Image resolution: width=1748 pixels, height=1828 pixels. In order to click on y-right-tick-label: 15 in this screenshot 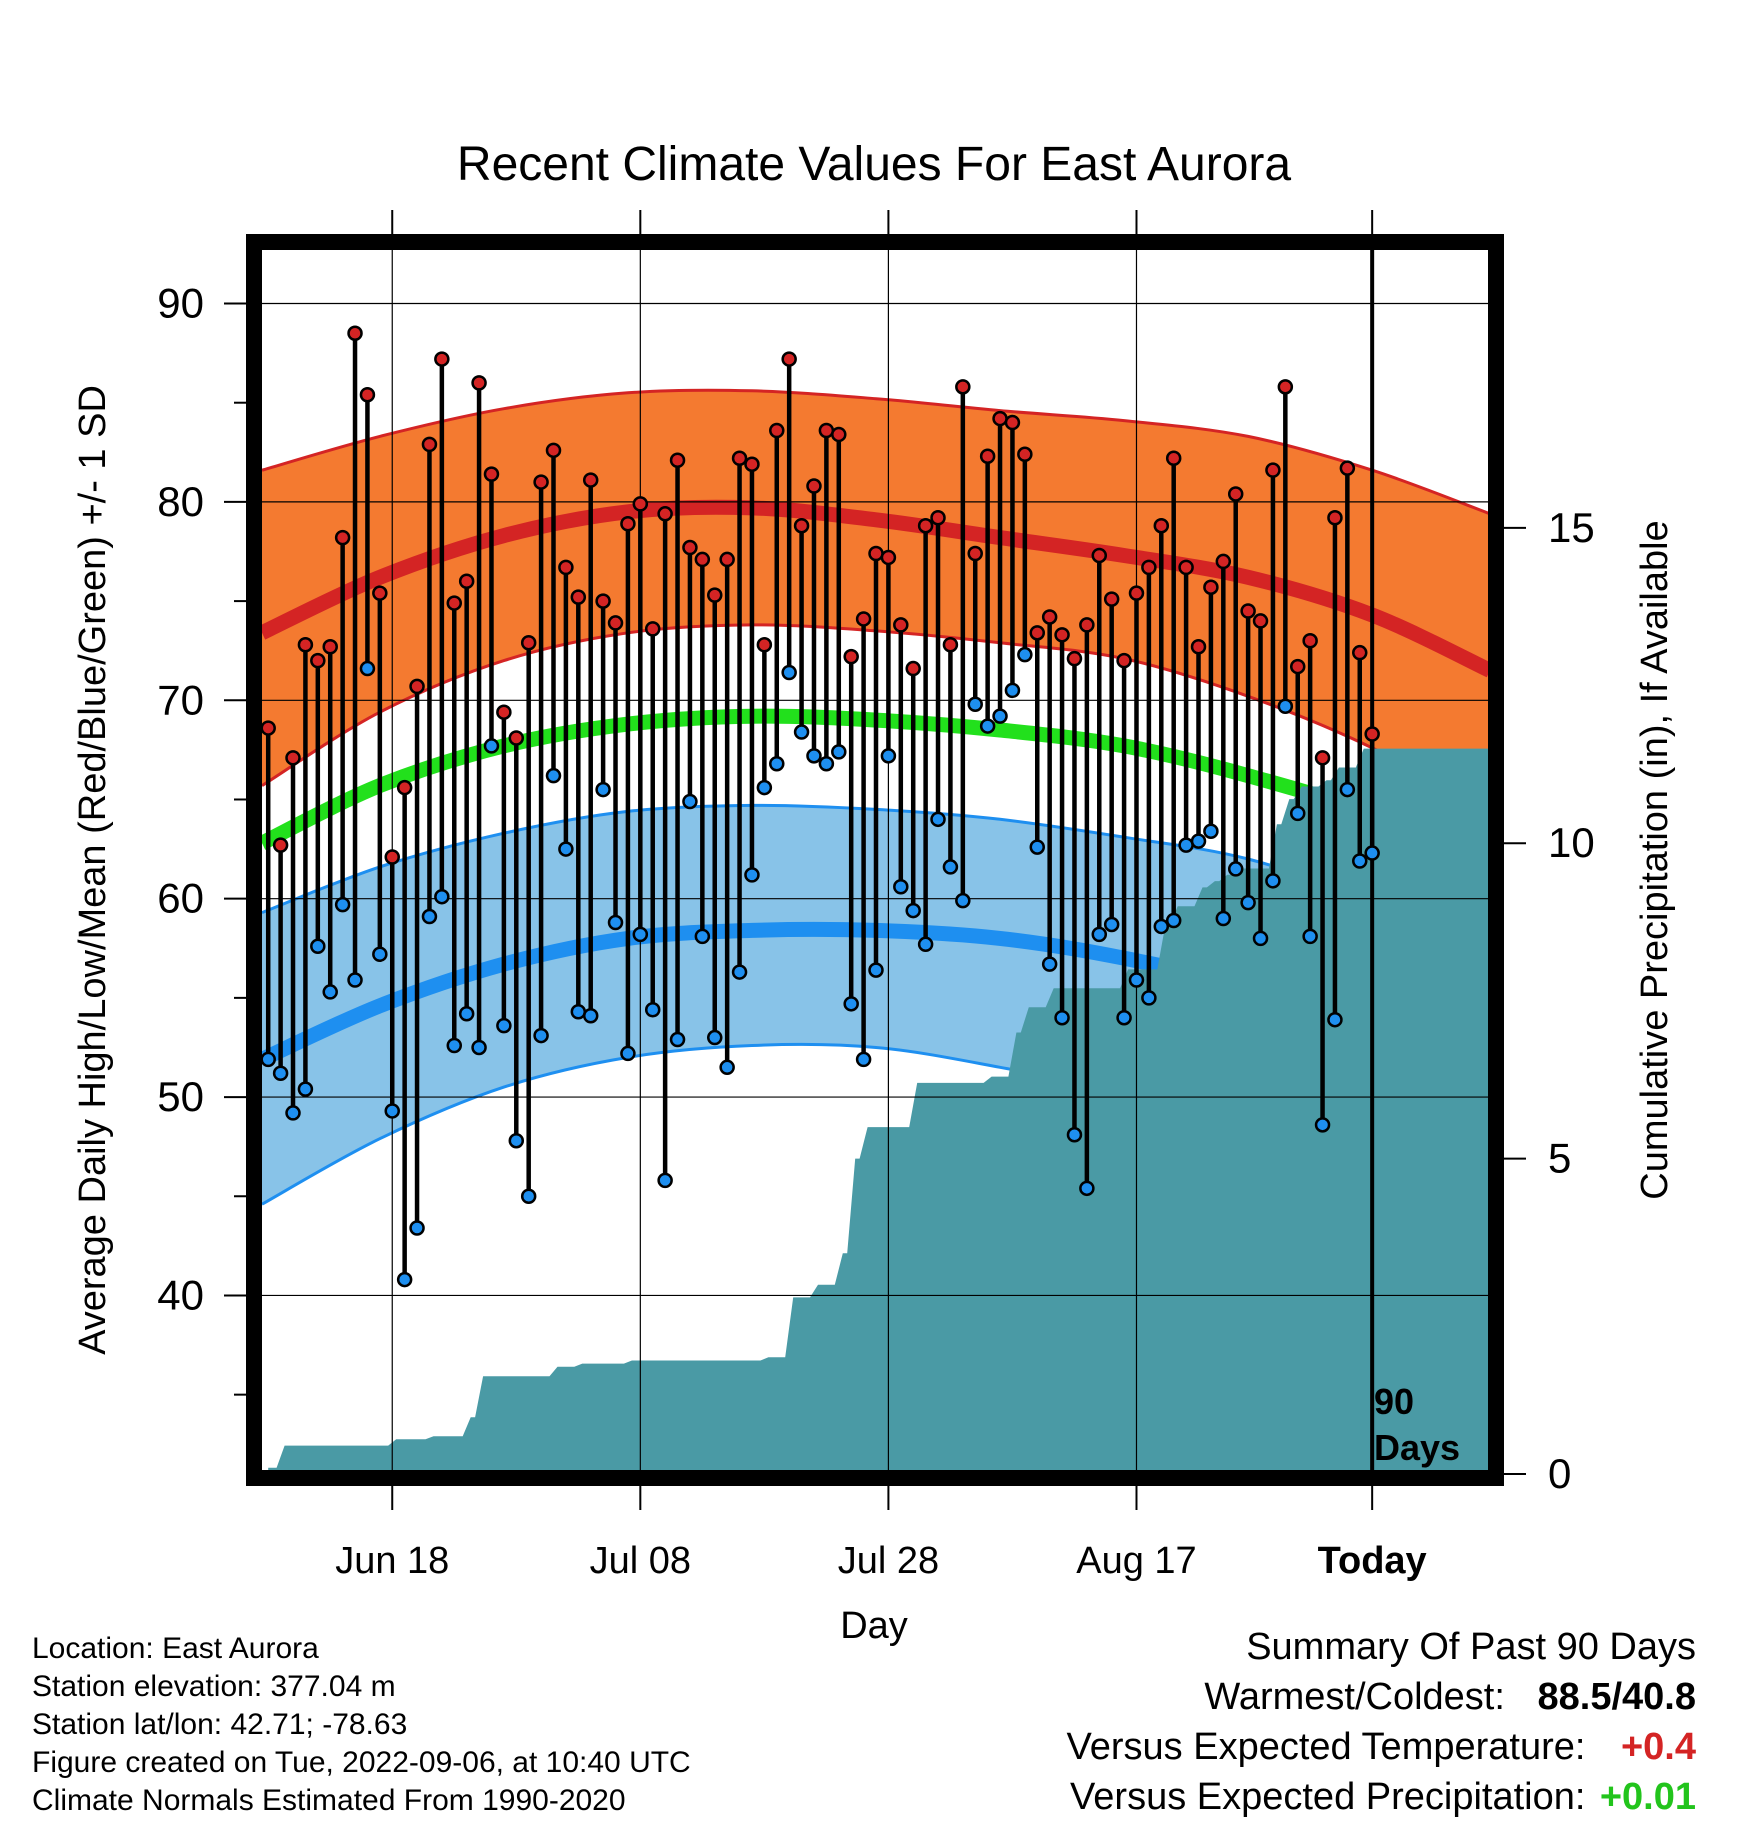, I will do `click(1571, 527)`.